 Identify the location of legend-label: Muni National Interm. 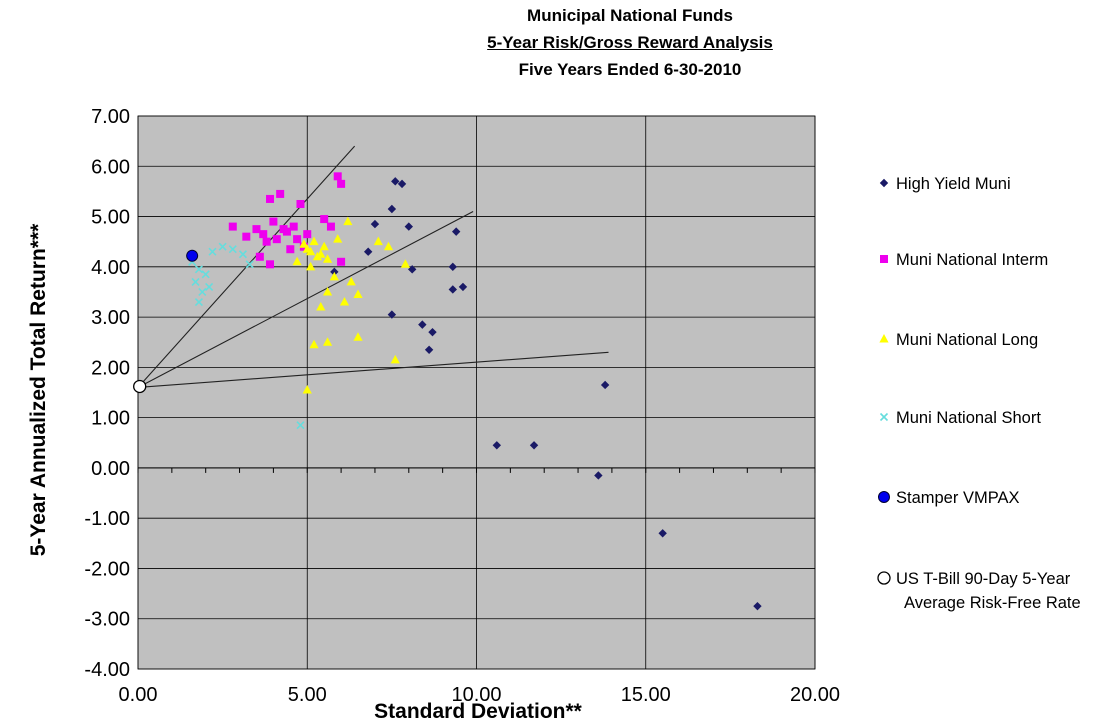
(972, 260).